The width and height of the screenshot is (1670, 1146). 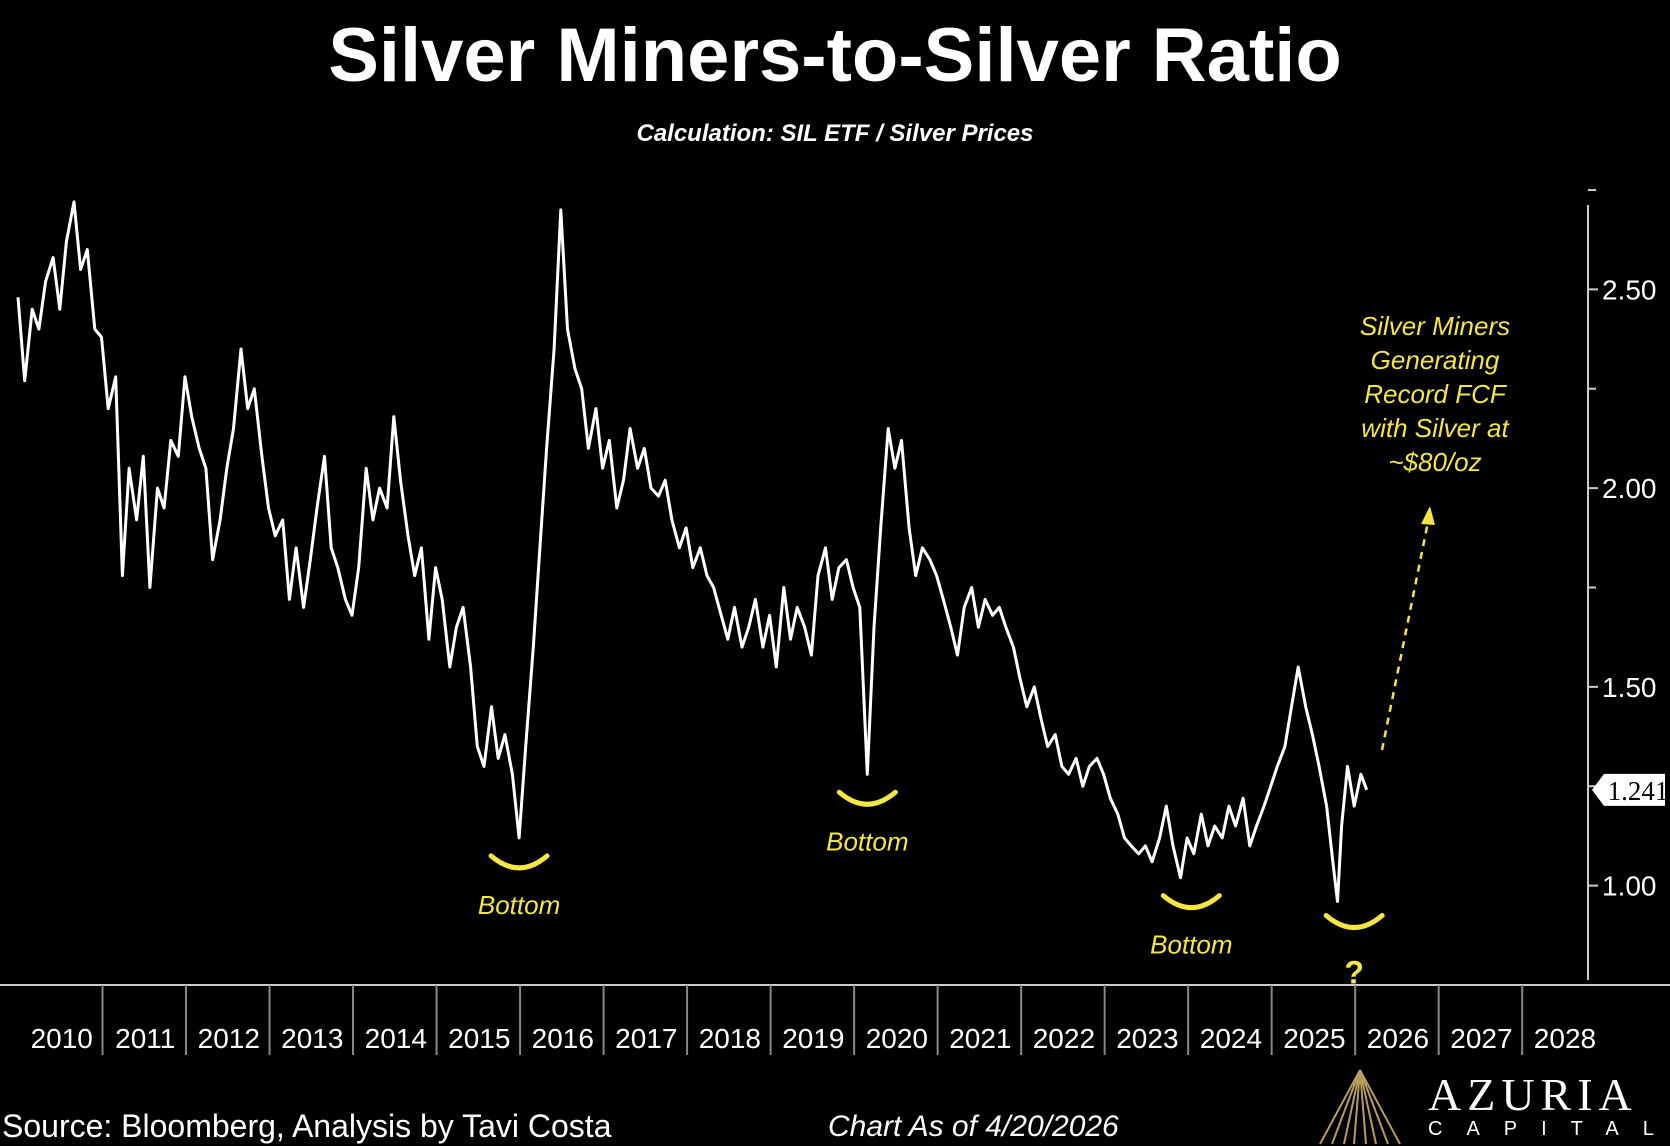 What do you see at coordinates (1533, 1094) in the screenshot?
I see `logo-name: AZURIA` at bounding box center [1533, 1094].